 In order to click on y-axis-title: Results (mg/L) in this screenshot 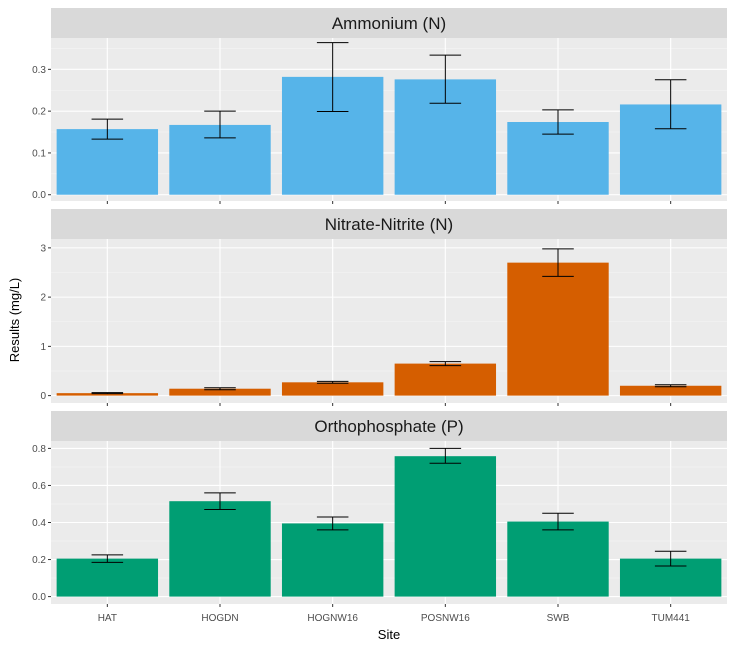, I will do `click(14, 320)`.